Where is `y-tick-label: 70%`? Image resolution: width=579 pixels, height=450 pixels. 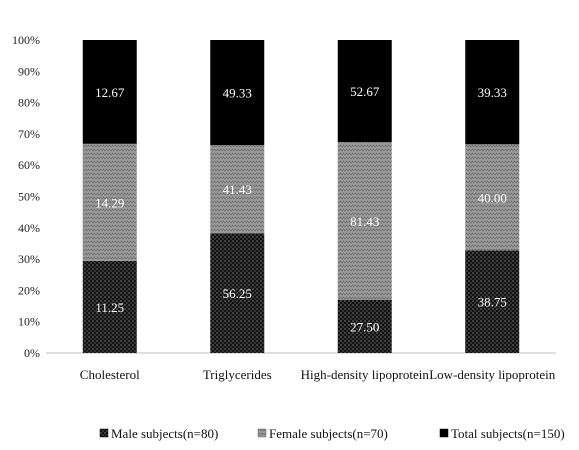 y-tick-label: 70% is located at coordinates (29, 134).